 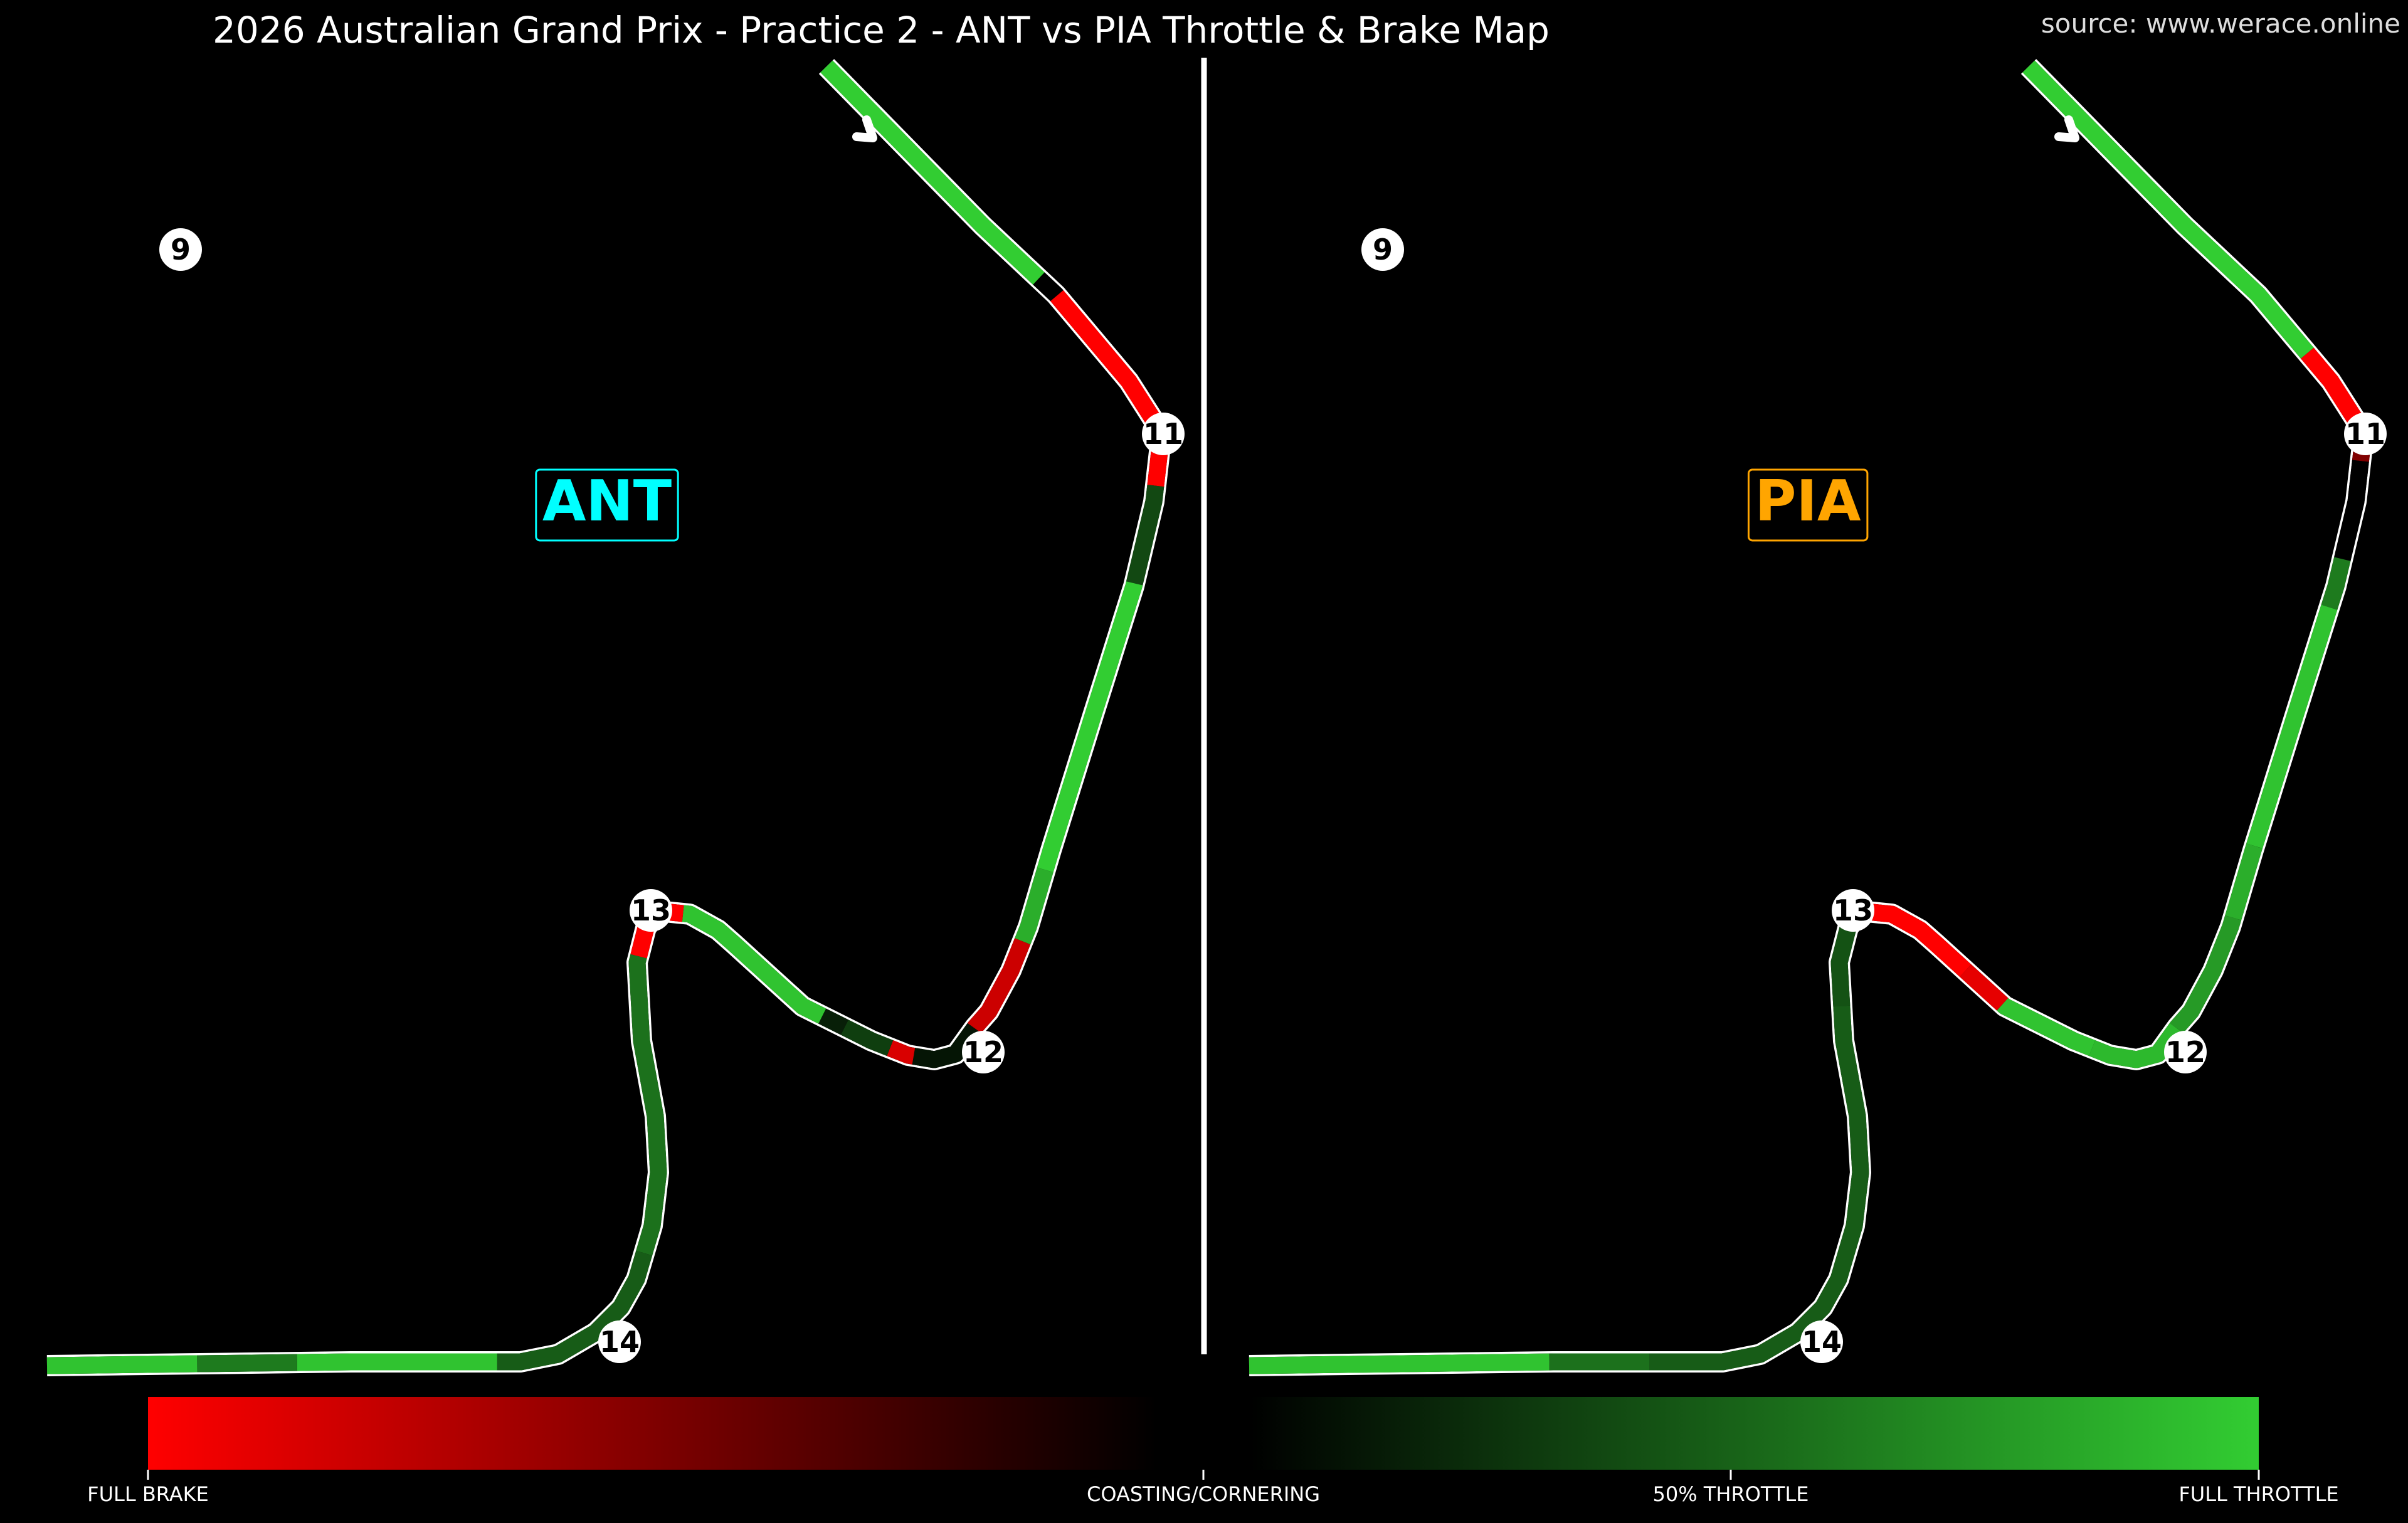 I want to click on driver-label: ANT, so click(x=607, y=501).